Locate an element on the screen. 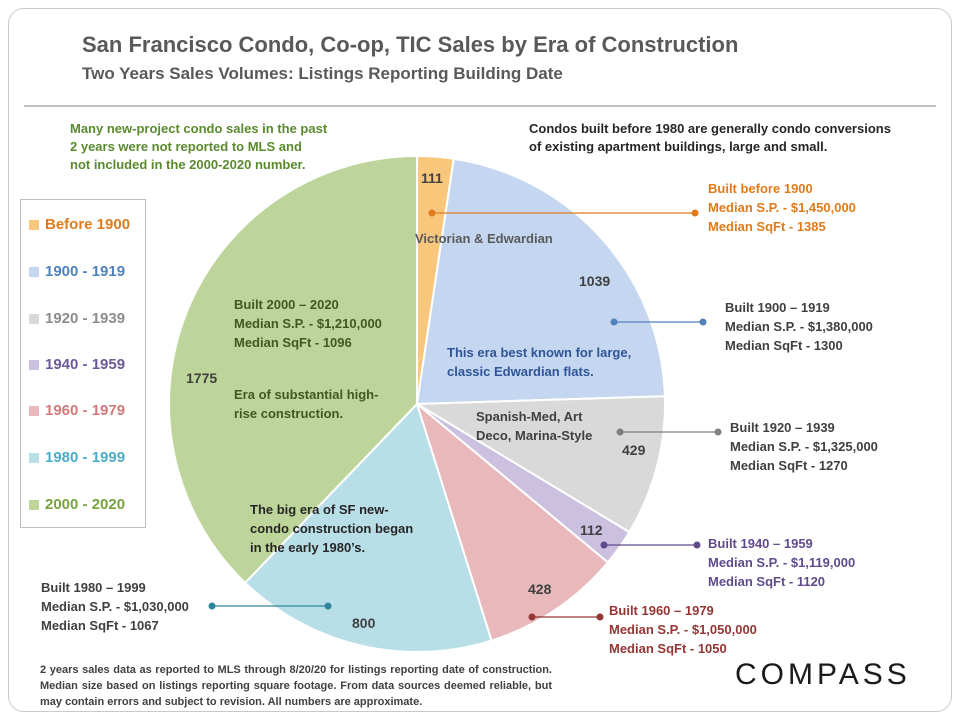 Image resolution: width=960 pixels, height=720 pixels. callout-line: Built 1960 – 1979 is located at coordinates (661, 610).